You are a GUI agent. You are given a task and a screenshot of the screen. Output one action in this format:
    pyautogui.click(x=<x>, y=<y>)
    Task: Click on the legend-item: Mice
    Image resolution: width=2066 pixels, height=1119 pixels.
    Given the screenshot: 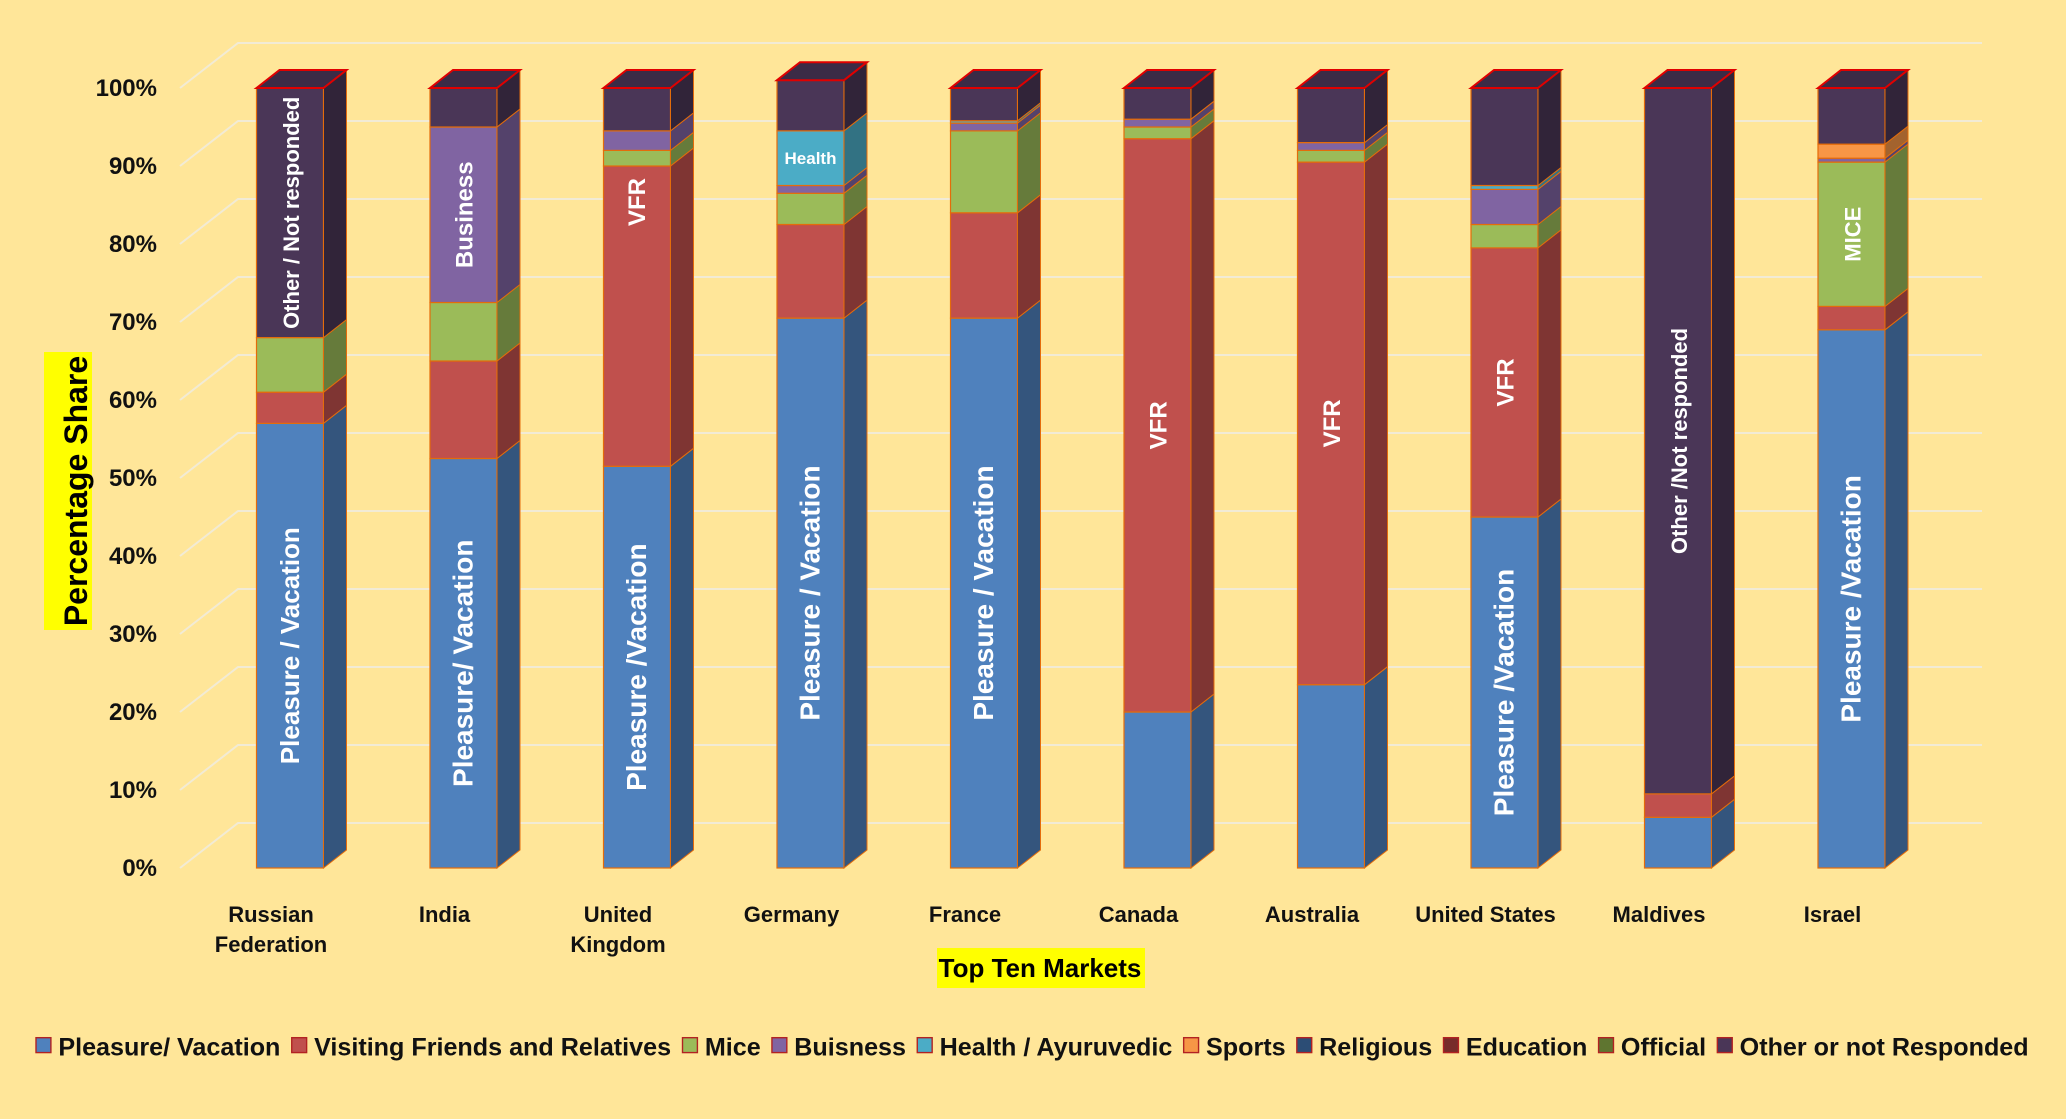 What is the action you would take?
    pyautogui.click(x=721, y=1047)
    